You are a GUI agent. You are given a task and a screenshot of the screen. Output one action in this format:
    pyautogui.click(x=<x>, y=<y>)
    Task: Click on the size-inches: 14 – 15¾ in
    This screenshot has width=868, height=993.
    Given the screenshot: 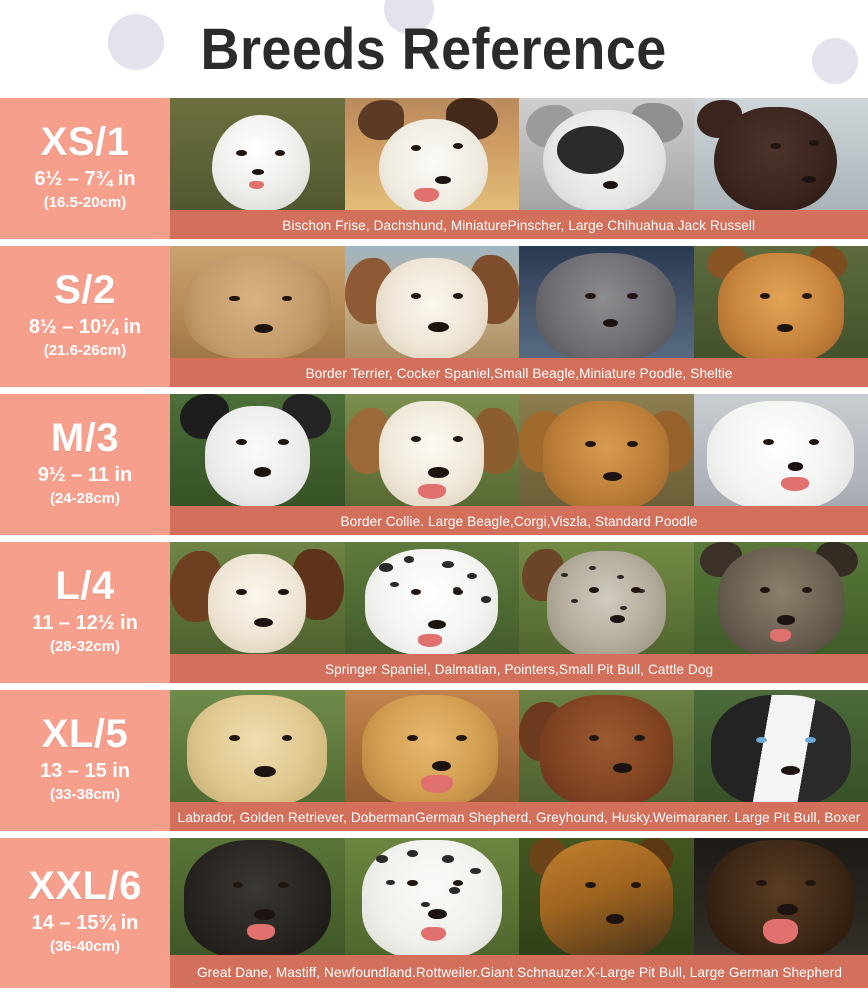 What is the action you would take?
    pyautogui.click(x=85, y=923)
    